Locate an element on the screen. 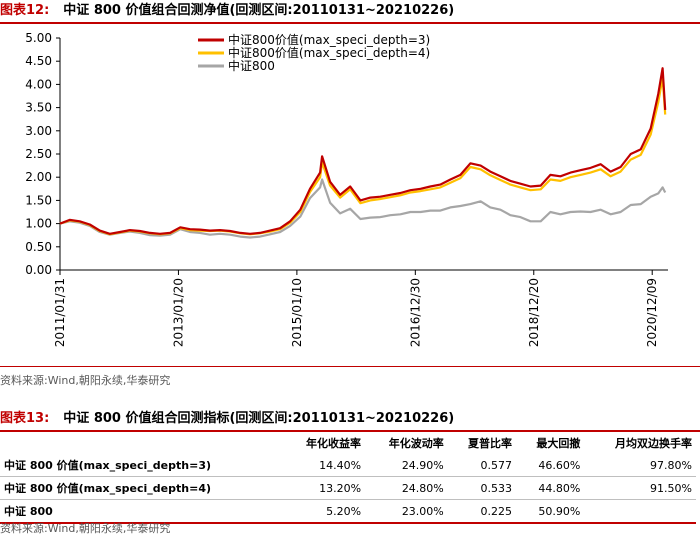  header-annual-volatility: 年化波动率 is located at coordinates (416, 443).